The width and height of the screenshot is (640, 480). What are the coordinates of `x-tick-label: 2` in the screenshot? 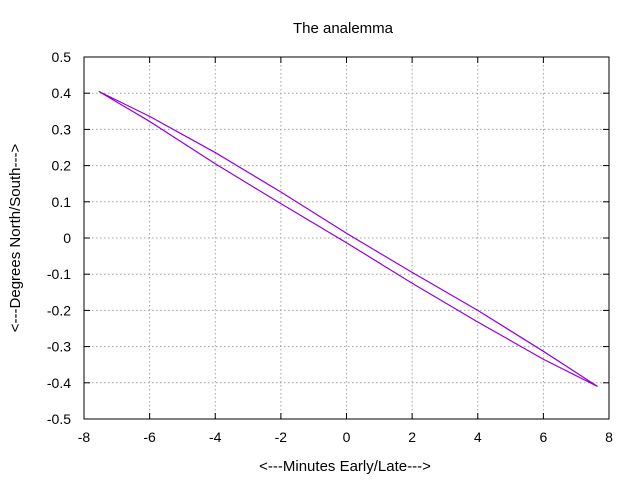 It's located at (412, 437).